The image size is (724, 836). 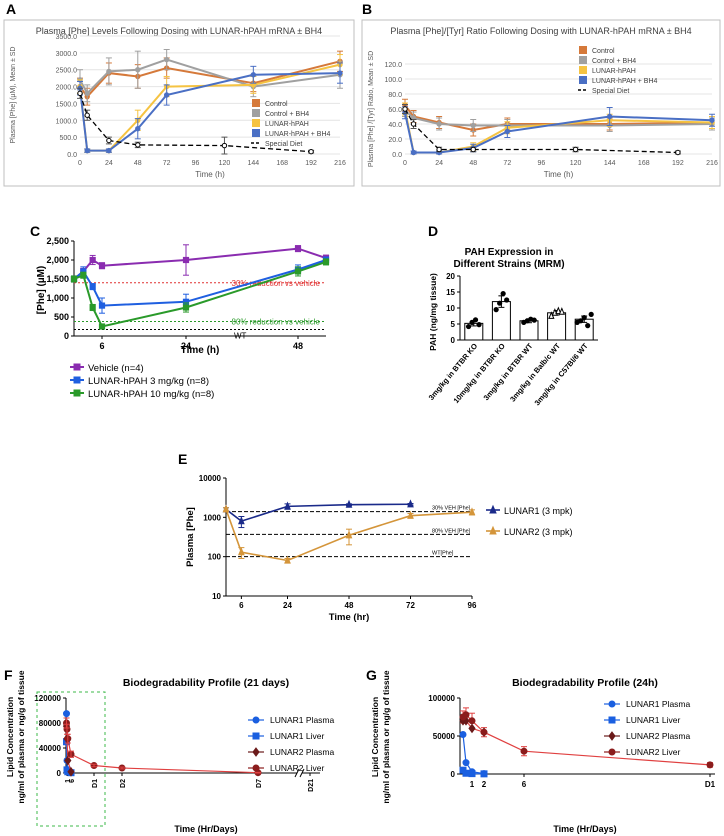 I want to click on chart-e-ytick: 100, so click(x=215, y=557).